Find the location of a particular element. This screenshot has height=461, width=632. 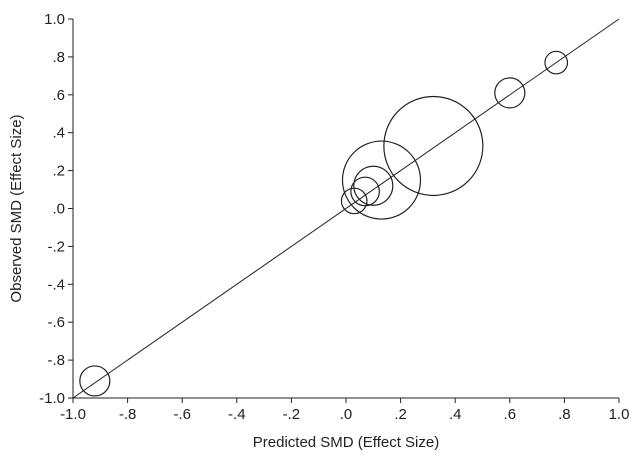

x-tick-label-3: -.4 is located at coordinates (237, 414).